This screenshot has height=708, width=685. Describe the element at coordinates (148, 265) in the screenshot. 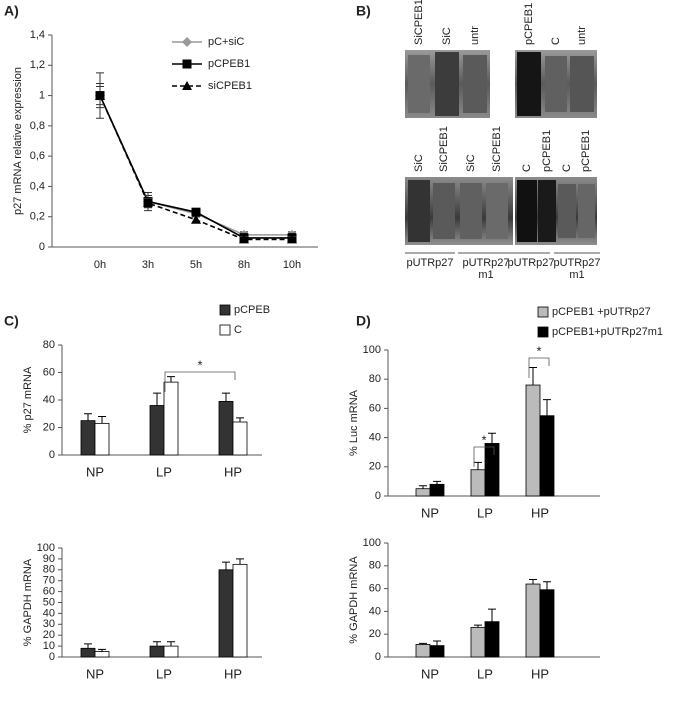

I see `x-tick-label: 3h` at that location.